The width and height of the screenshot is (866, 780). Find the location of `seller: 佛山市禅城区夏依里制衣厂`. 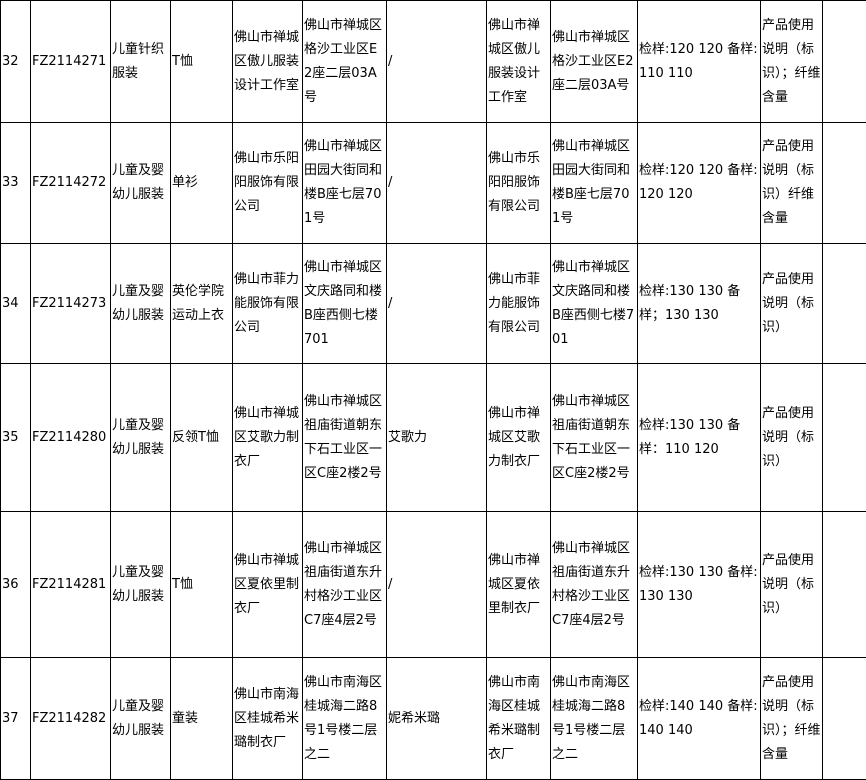

seller: 佛山市禅城区夏依里制衣厂 is located at coordinates (519, 585).